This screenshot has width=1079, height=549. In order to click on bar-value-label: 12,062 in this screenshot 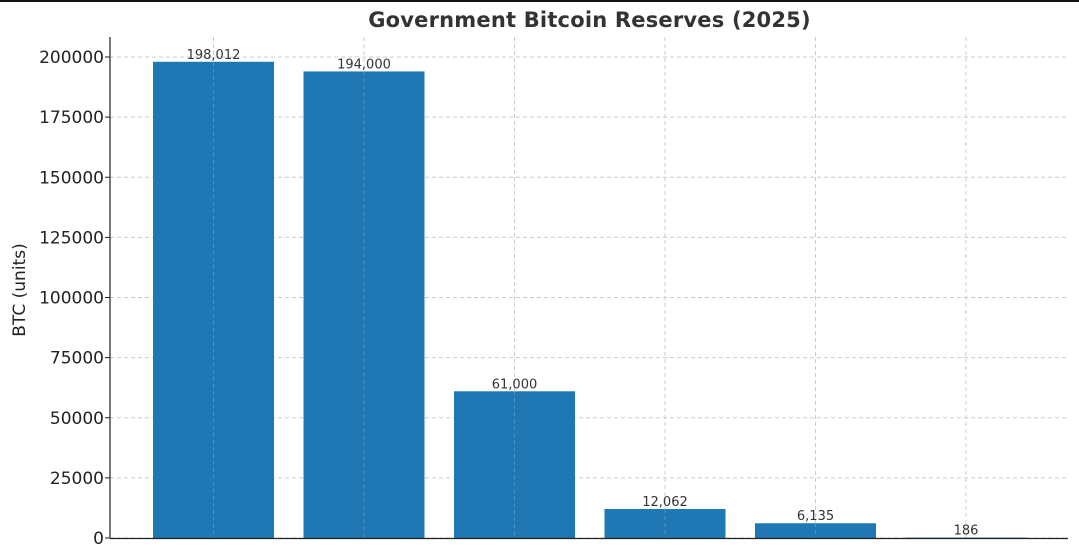, I will do `click(665, 502)`.